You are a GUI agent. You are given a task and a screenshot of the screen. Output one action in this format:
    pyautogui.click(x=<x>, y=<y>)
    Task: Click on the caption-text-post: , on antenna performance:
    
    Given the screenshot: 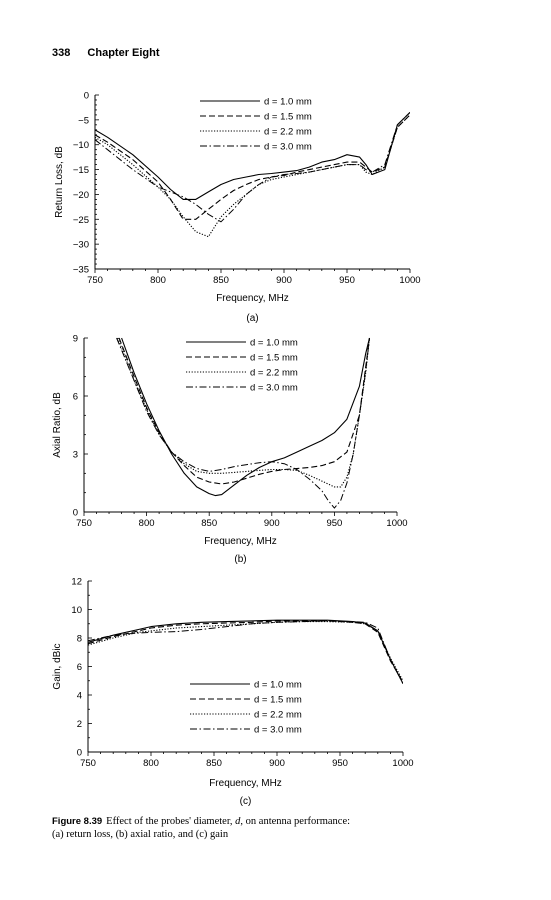 What is the action you would take?
    pyautogui.click(x=295, y=821)
    